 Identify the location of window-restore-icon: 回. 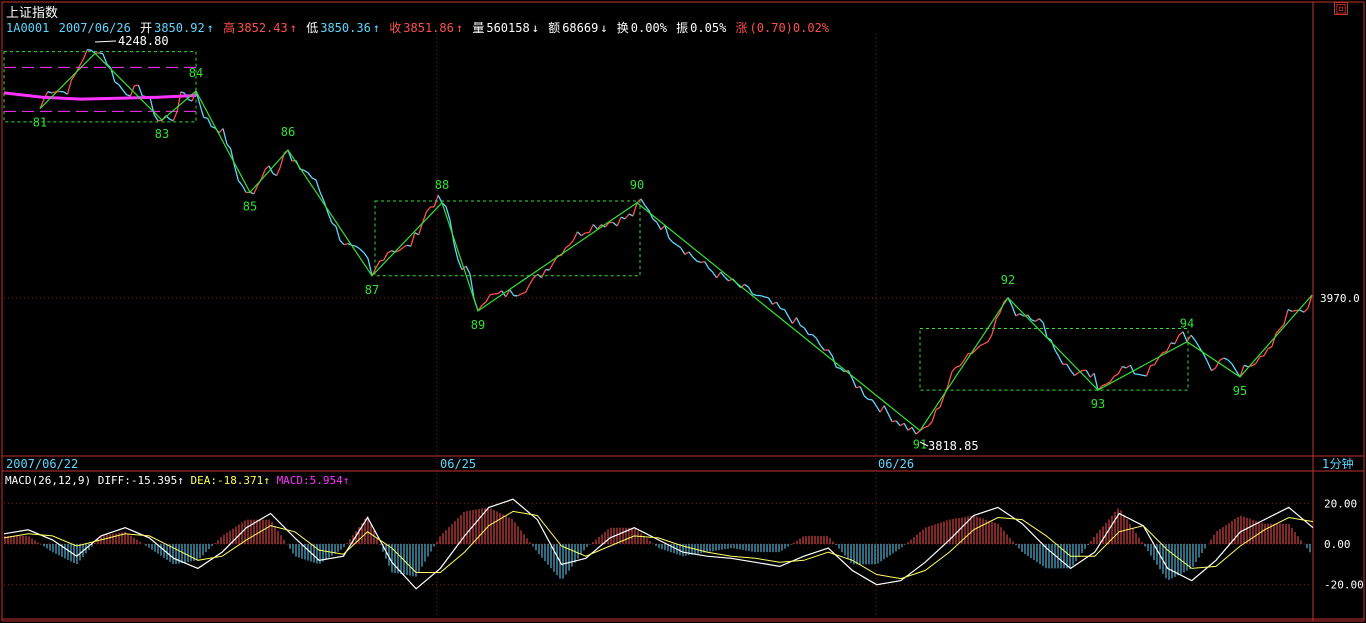
(1341, 9).